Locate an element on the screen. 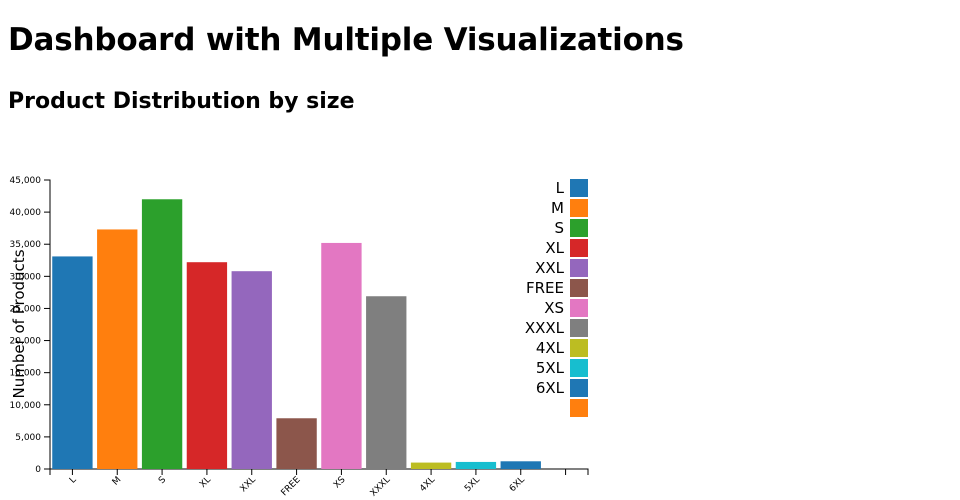 Image resolution: width=960 pixels, height=500 pixels. legend-item is located at coordinates (579, 408).